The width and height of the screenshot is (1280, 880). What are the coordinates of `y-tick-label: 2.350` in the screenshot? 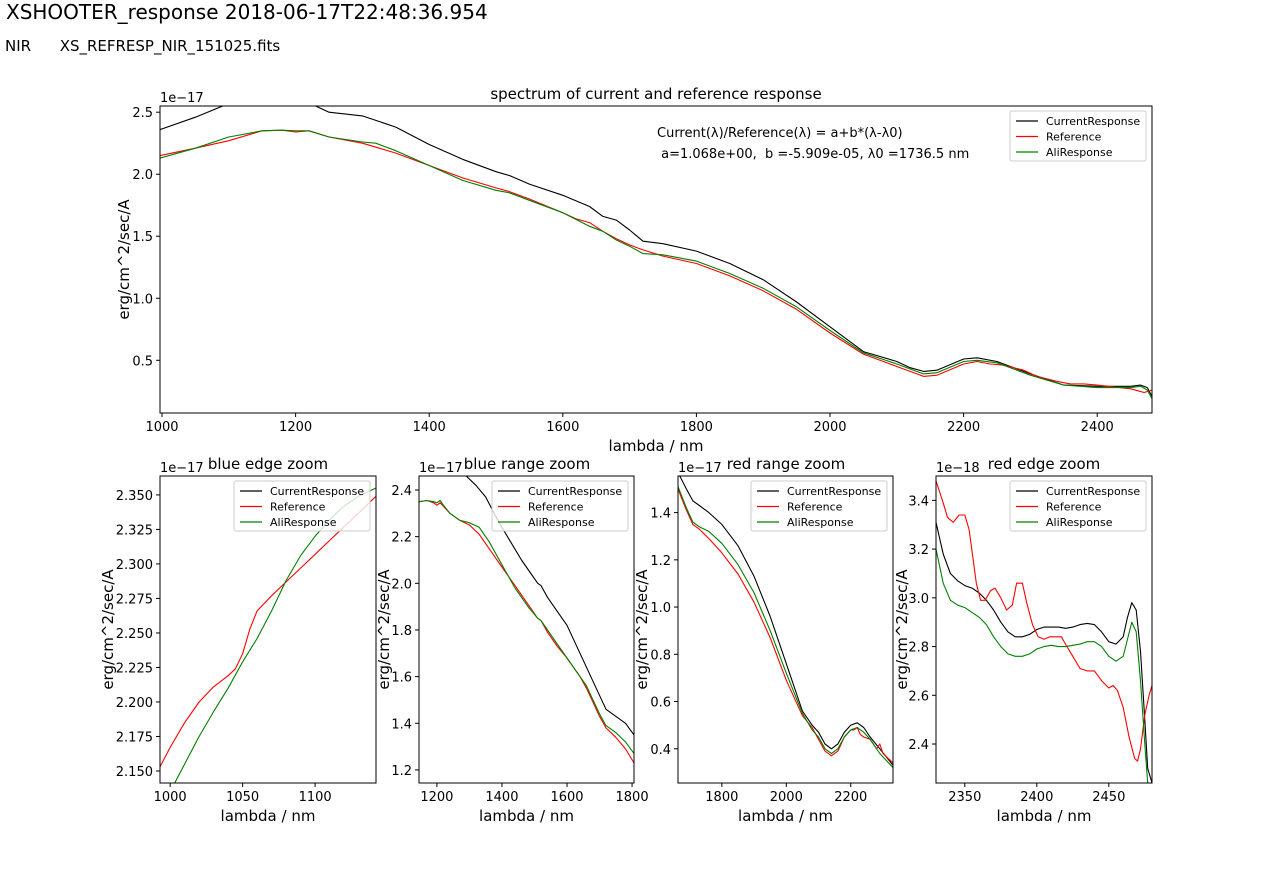 It's located at (134, 496).